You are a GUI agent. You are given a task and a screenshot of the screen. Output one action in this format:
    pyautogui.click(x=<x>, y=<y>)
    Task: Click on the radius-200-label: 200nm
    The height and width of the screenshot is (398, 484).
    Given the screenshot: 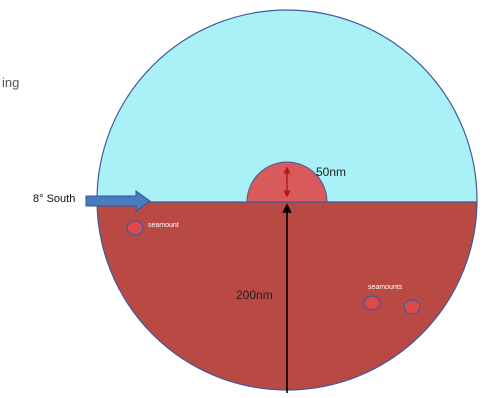 What is the action you would take?
    pyautogui.click(x=254, y=295)
    